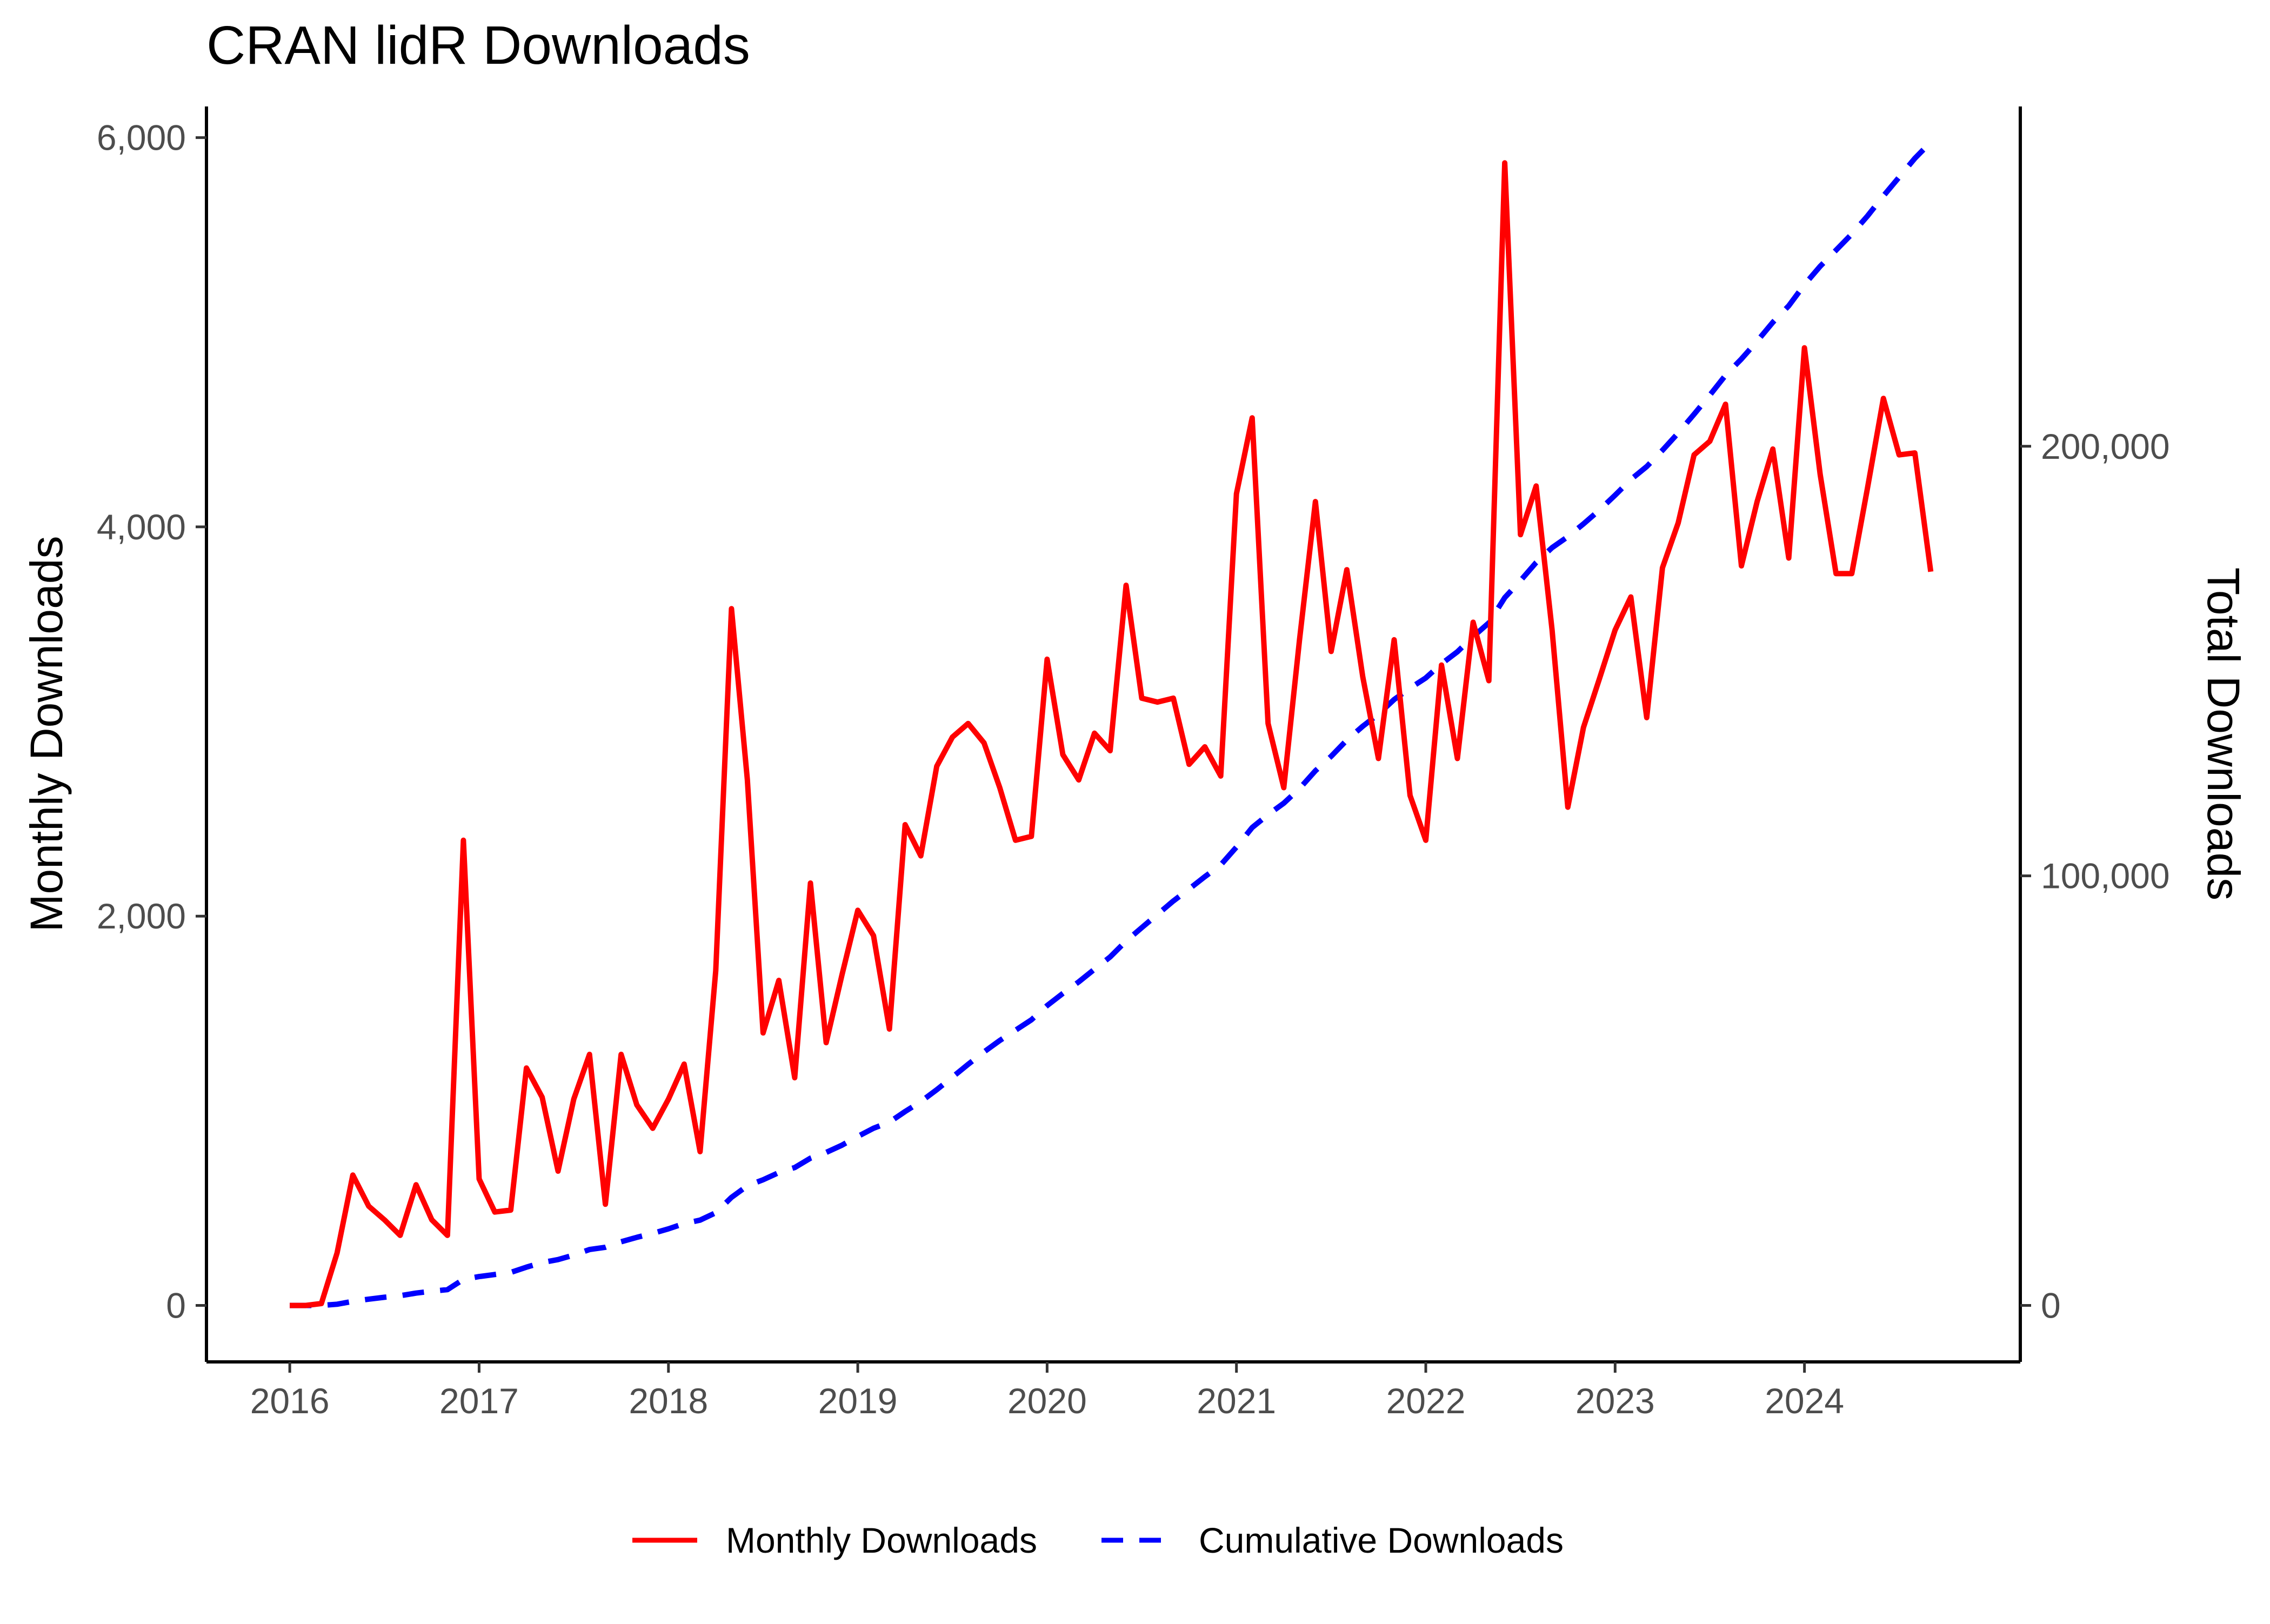  I want to click on y-axis-title-left: Monthly Downloads, so click(46, 734).